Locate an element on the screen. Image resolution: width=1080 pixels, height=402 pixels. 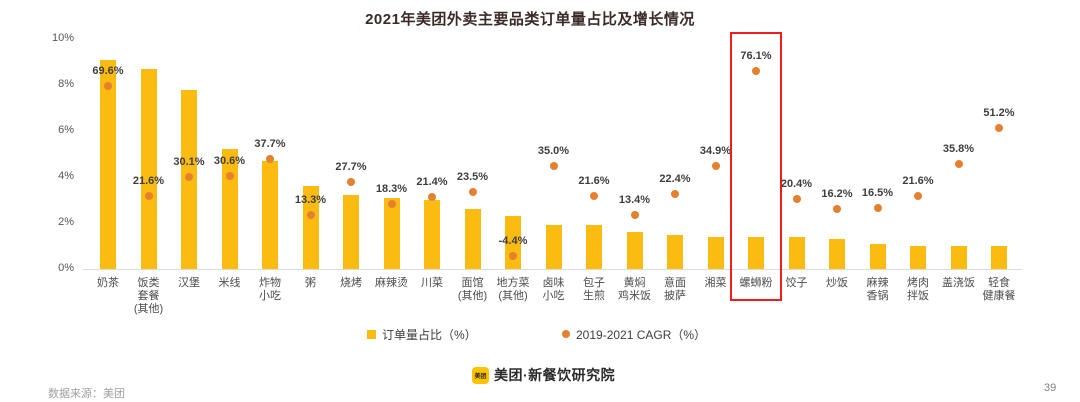
category-label: 卤味 小吃 is located at coordinates (553, 289).